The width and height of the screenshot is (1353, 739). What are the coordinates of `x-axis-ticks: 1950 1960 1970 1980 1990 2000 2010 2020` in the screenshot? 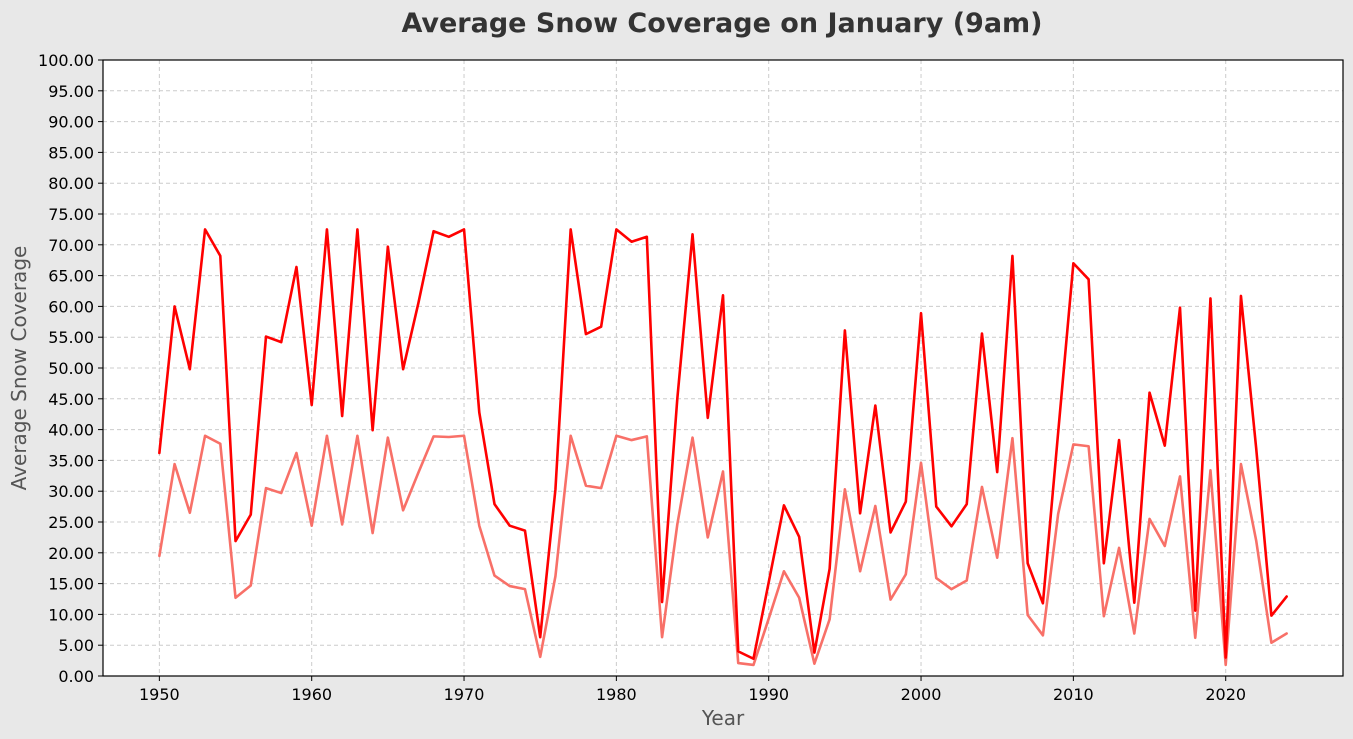 It's located at (692, 690).